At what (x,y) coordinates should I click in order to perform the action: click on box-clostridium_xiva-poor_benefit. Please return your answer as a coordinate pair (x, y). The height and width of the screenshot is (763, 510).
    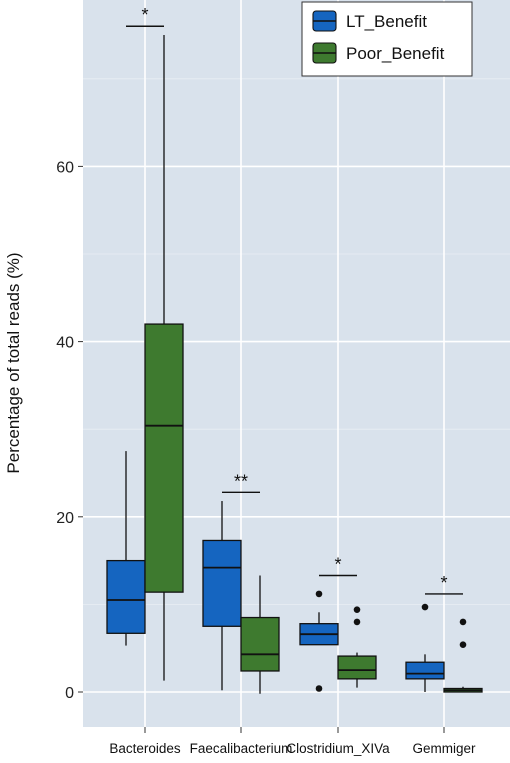
    Looking at the image, I should click on (357, 647).